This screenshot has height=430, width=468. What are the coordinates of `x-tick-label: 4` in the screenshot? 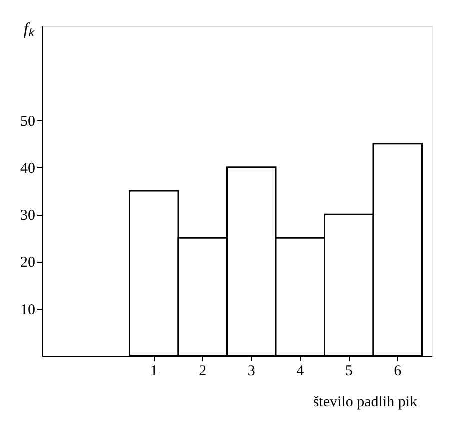 It's located at (300, 372).